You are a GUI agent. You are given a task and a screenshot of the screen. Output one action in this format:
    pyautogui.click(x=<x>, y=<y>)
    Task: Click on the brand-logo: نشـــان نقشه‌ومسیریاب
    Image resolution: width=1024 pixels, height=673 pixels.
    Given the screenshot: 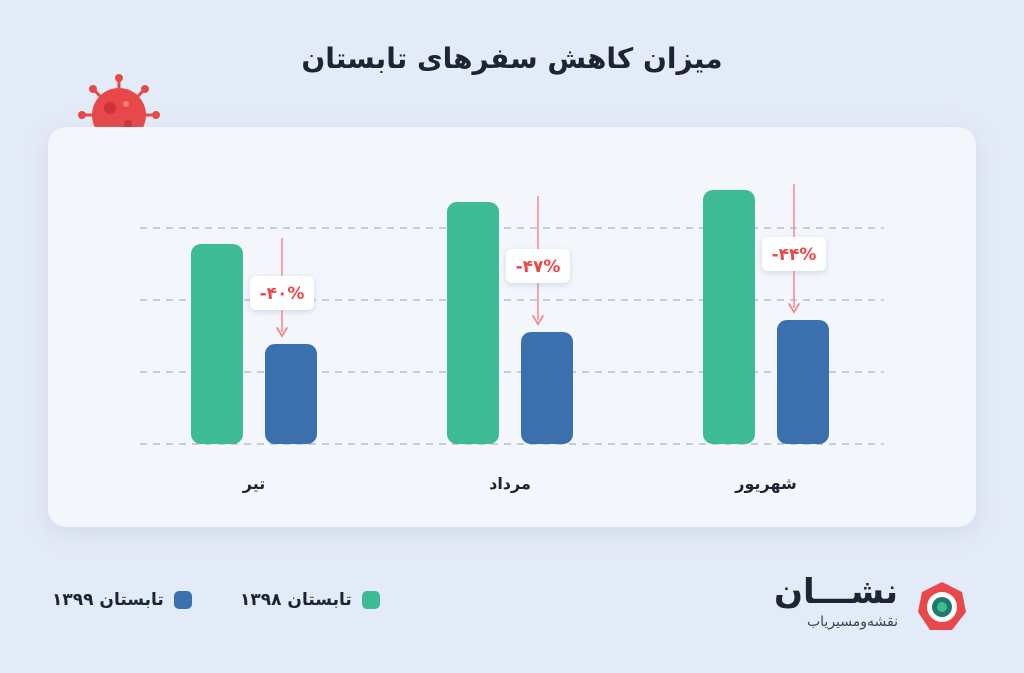 What is the action you would take?
    pyautogui.click(x=872, y=604)
    